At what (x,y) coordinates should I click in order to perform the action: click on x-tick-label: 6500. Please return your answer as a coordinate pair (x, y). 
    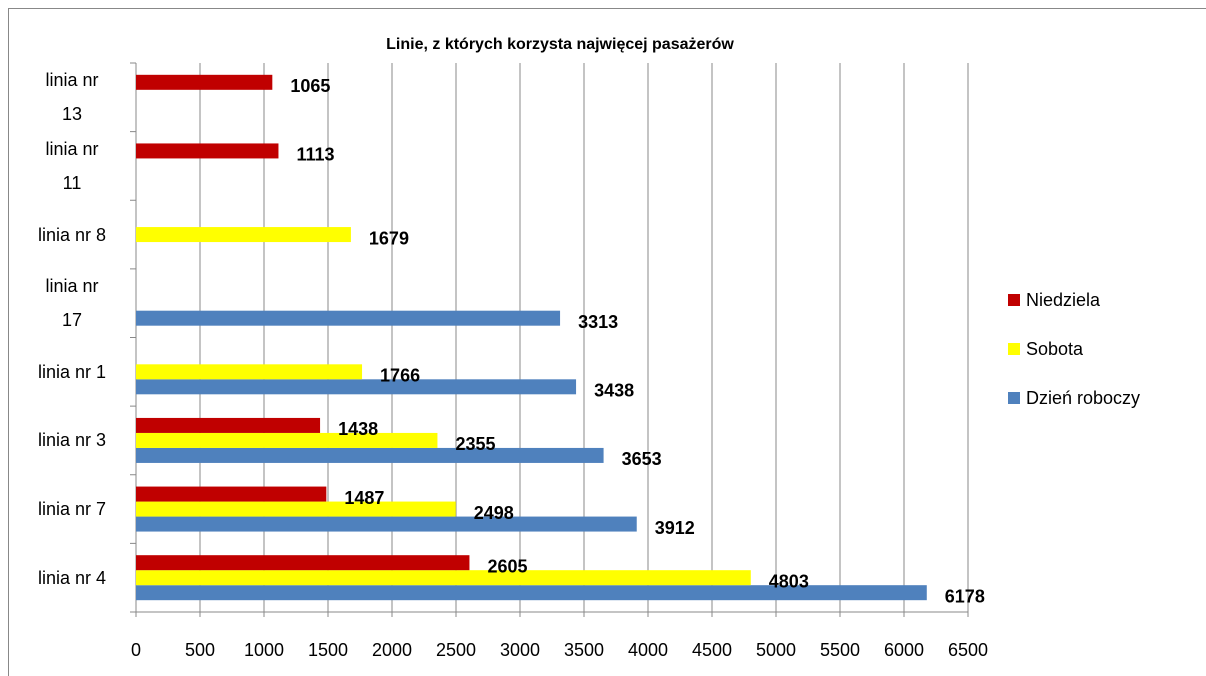
    Looking at the image, I should click on (968, 650).